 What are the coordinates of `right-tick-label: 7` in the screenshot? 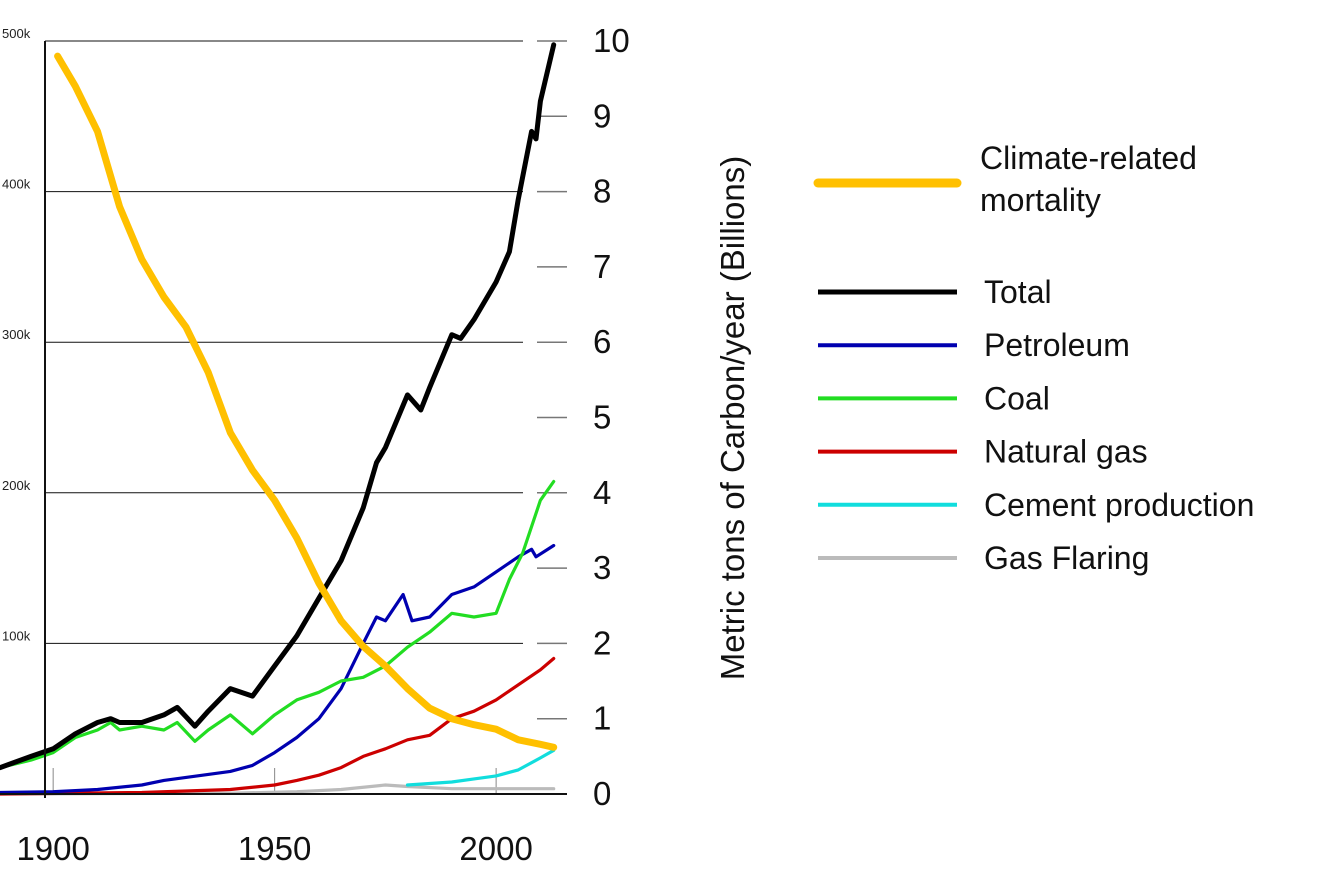 It's located at (602, 266).